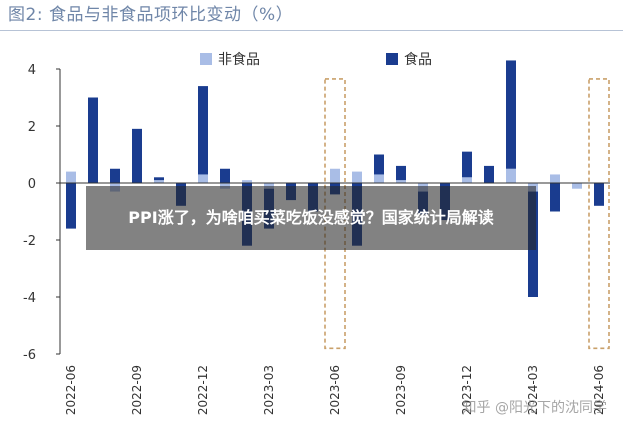 Image resolution: width=623 pixels, height=437 pixels. I want to click on x-tick-label: 2022-09, so click(137, 390).